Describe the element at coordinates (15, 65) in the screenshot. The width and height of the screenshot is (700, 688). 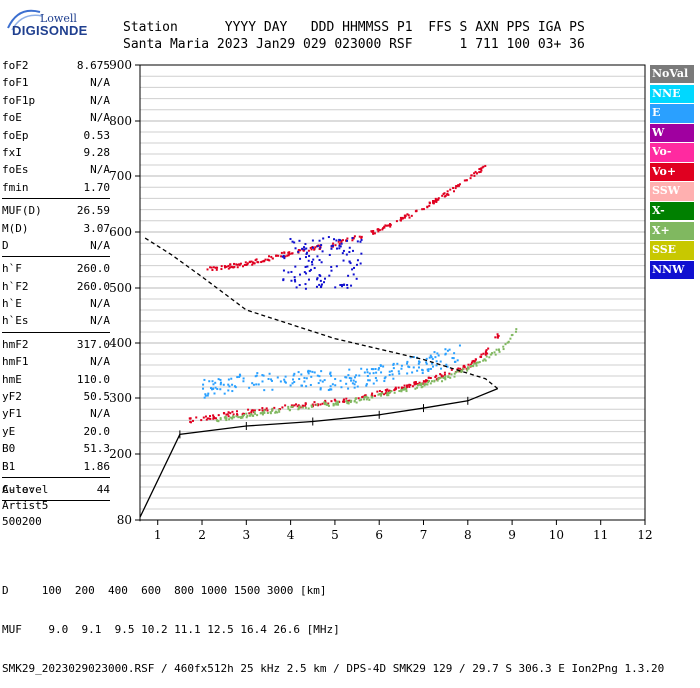
I see `param-label: foF2` at that location.